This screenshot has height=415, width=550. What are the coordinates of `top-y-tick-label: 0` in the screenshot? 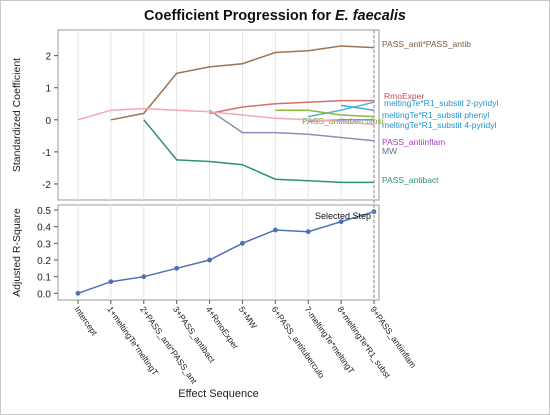 It's located at (48, 121).